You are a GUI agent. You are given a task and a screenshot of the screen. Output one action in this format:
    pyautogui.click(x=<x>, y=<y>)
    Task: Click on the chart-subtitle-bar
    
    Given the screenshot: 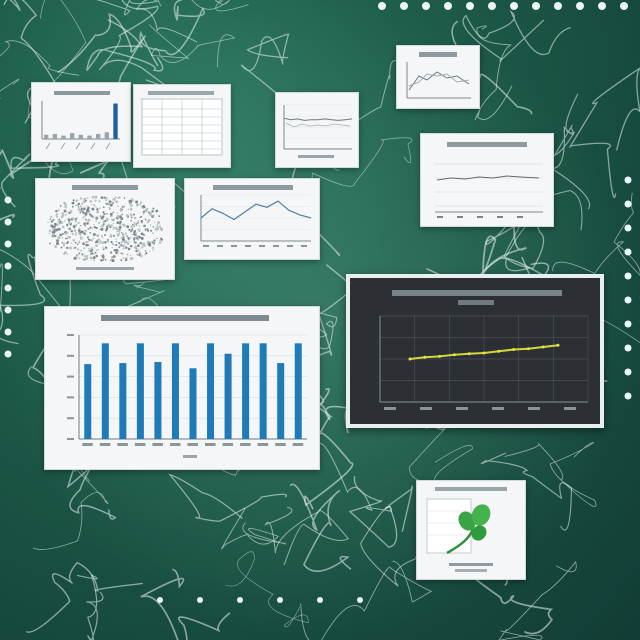 What is the action you would take?
    pyautogui.click(x=476, y=302)
    